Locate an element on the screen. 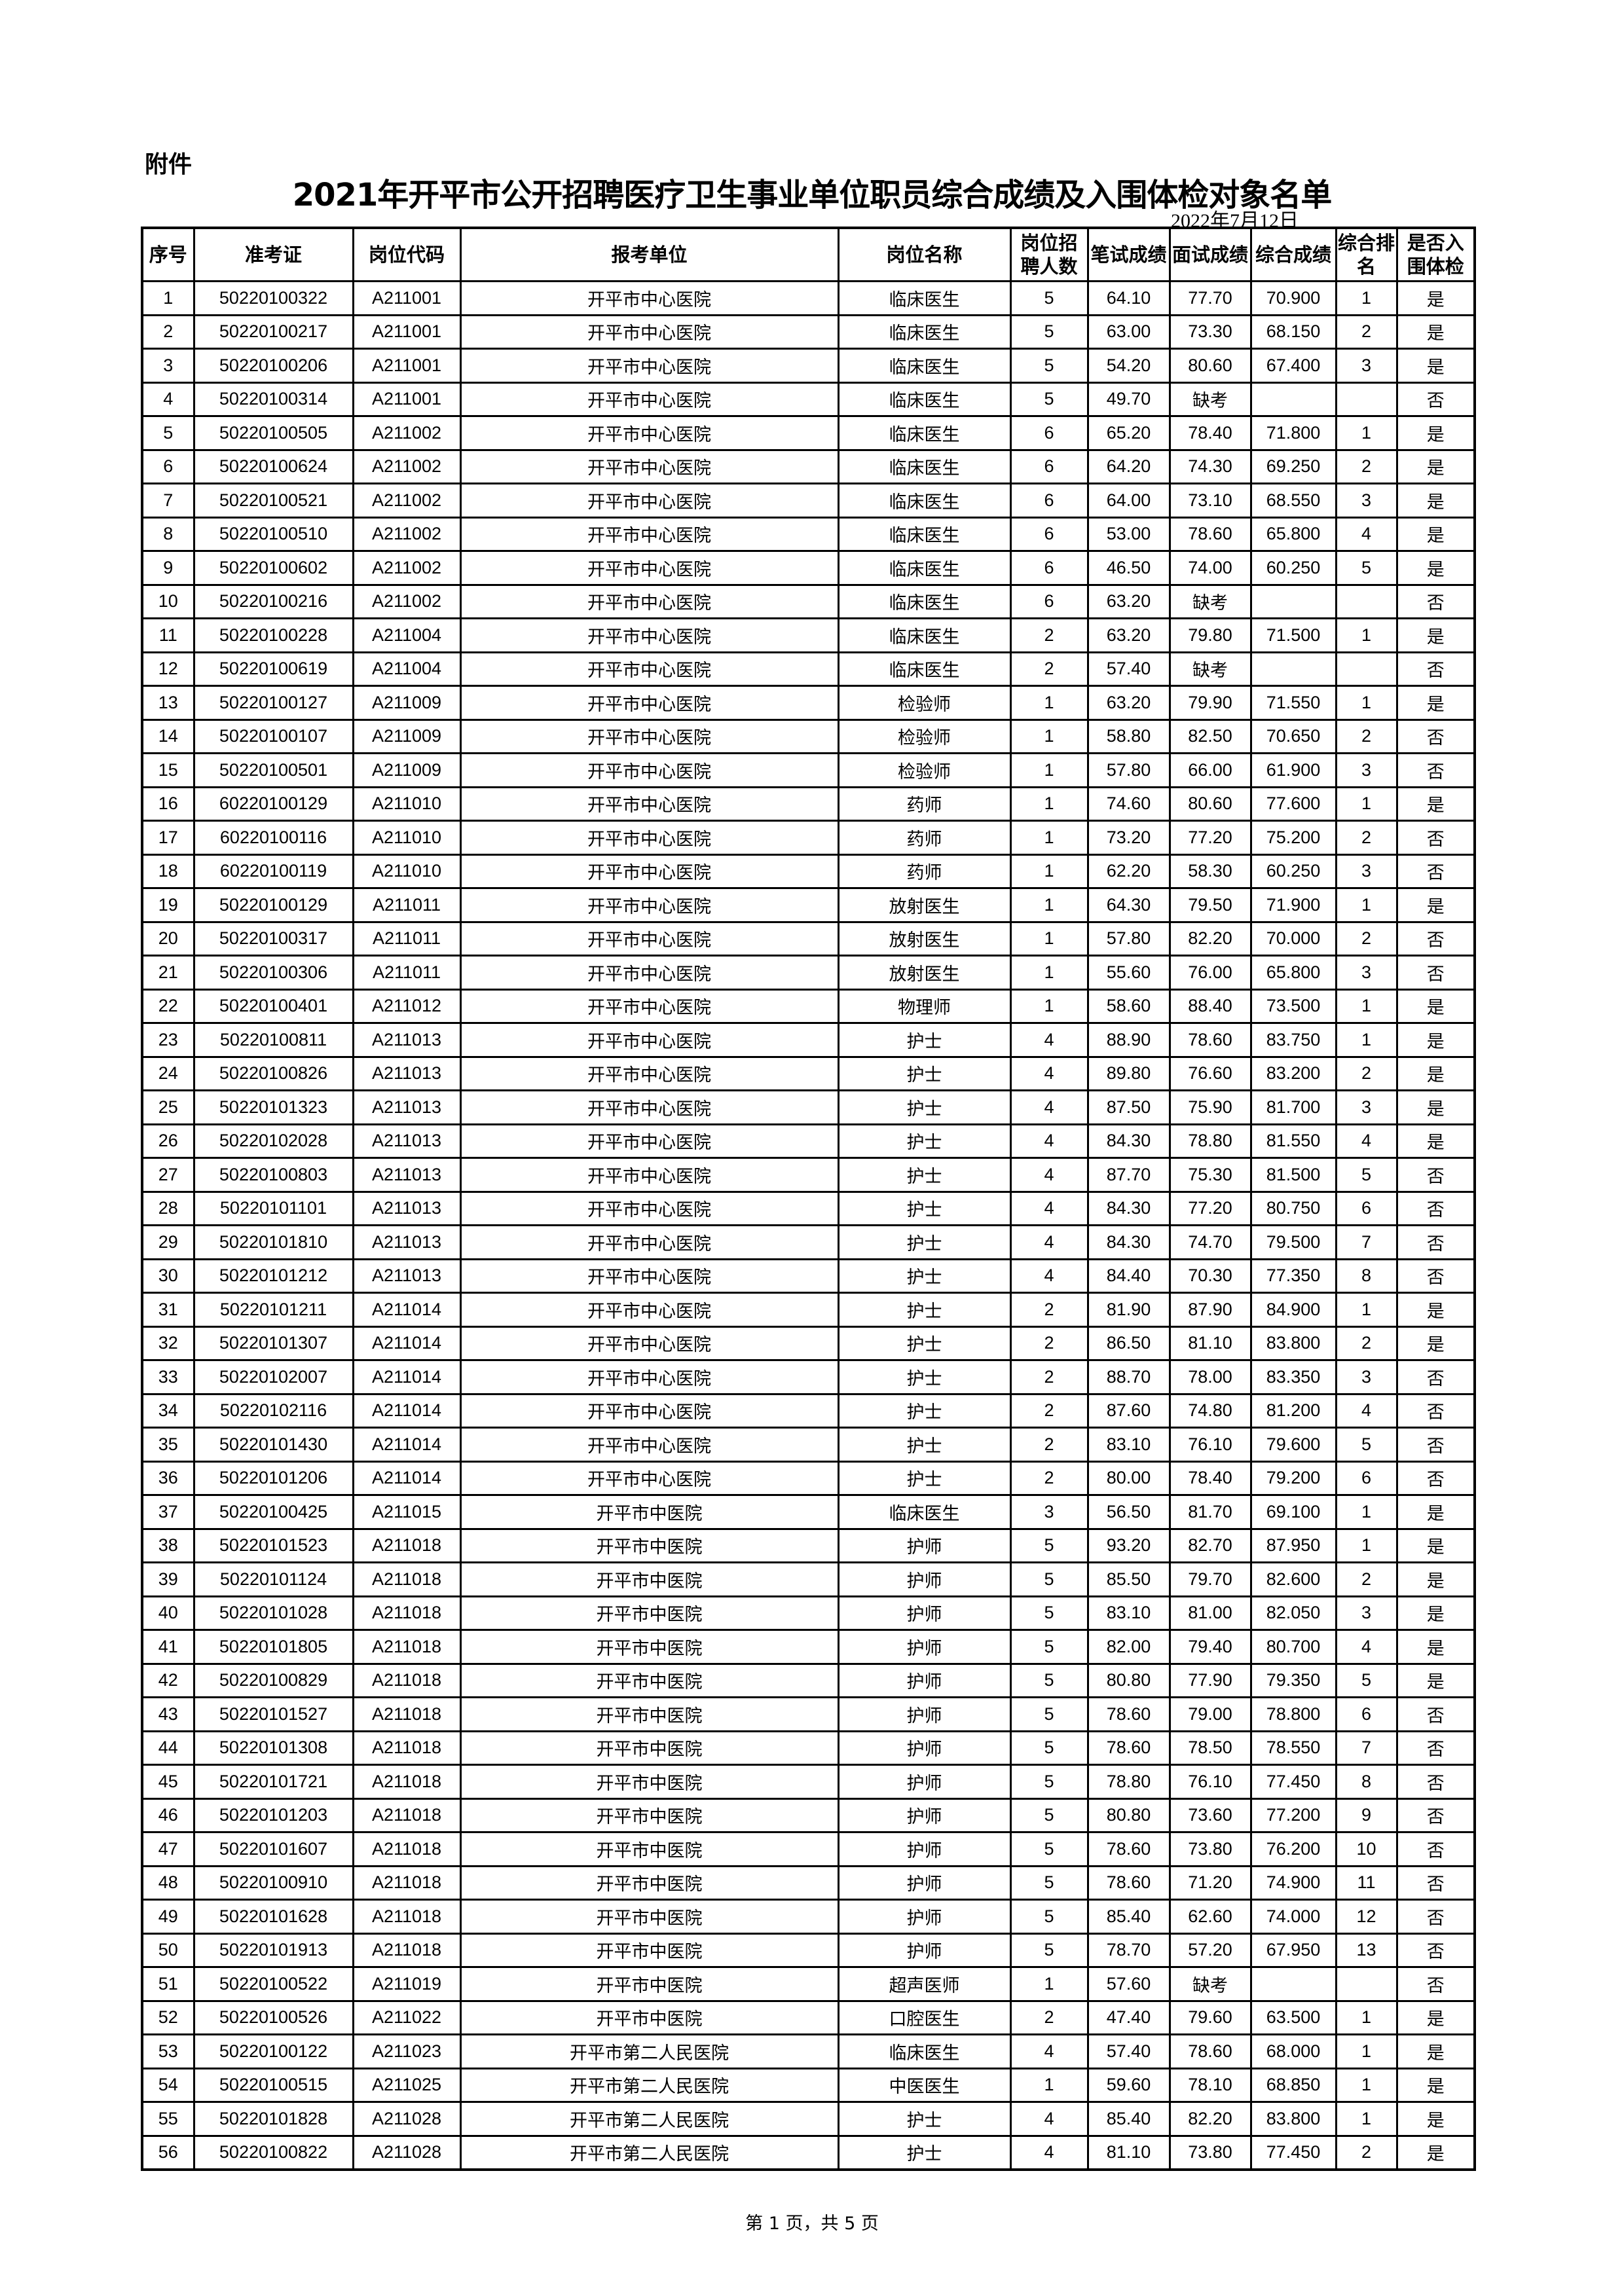  cell-seq: 10 is located at coordinates (168, 601).